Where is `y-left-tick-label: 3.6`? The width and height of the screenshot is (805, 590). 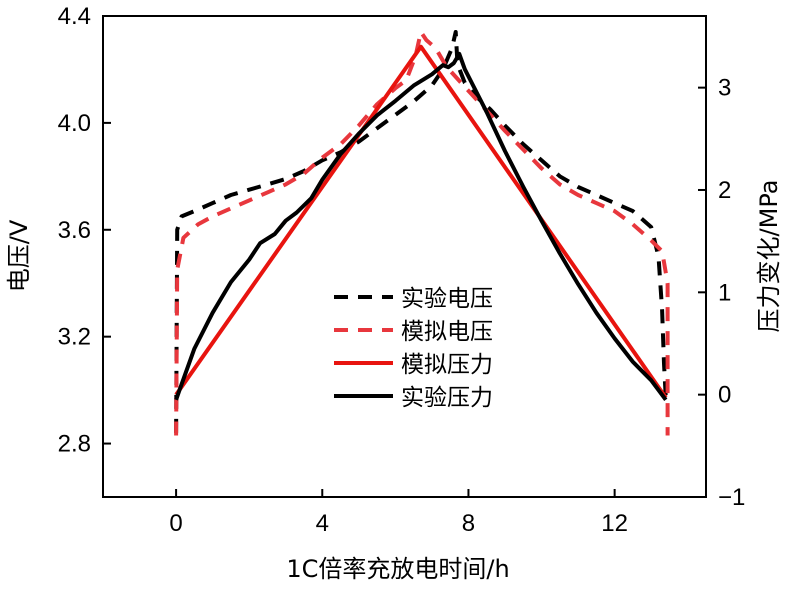
y-left-tick-label: 3.6 is located at coordinates (74, 230).